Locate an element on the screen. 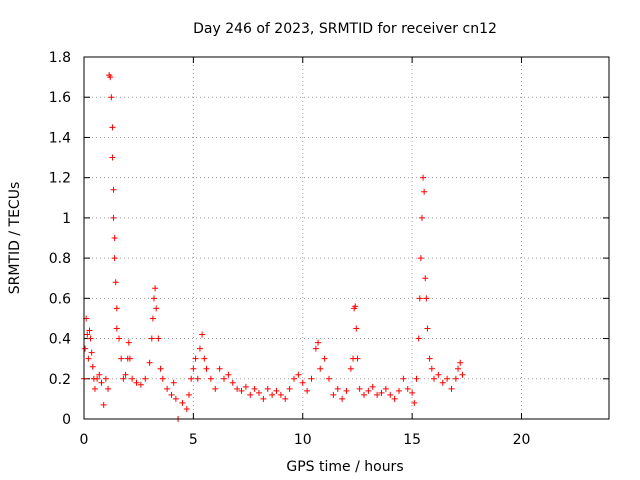 This screenshot has height=480, width=640. x-tick-label: 10 is located at coordinates (303, 440).